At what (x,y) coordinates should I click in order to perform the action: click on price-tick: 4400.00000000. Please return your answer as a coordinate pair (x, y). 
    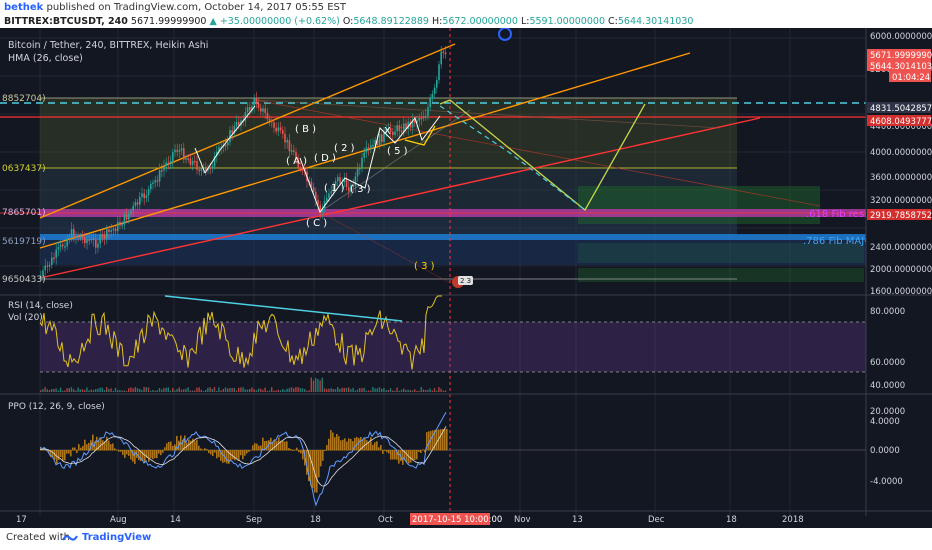
    Looking at the image, I should click on (901, 127).